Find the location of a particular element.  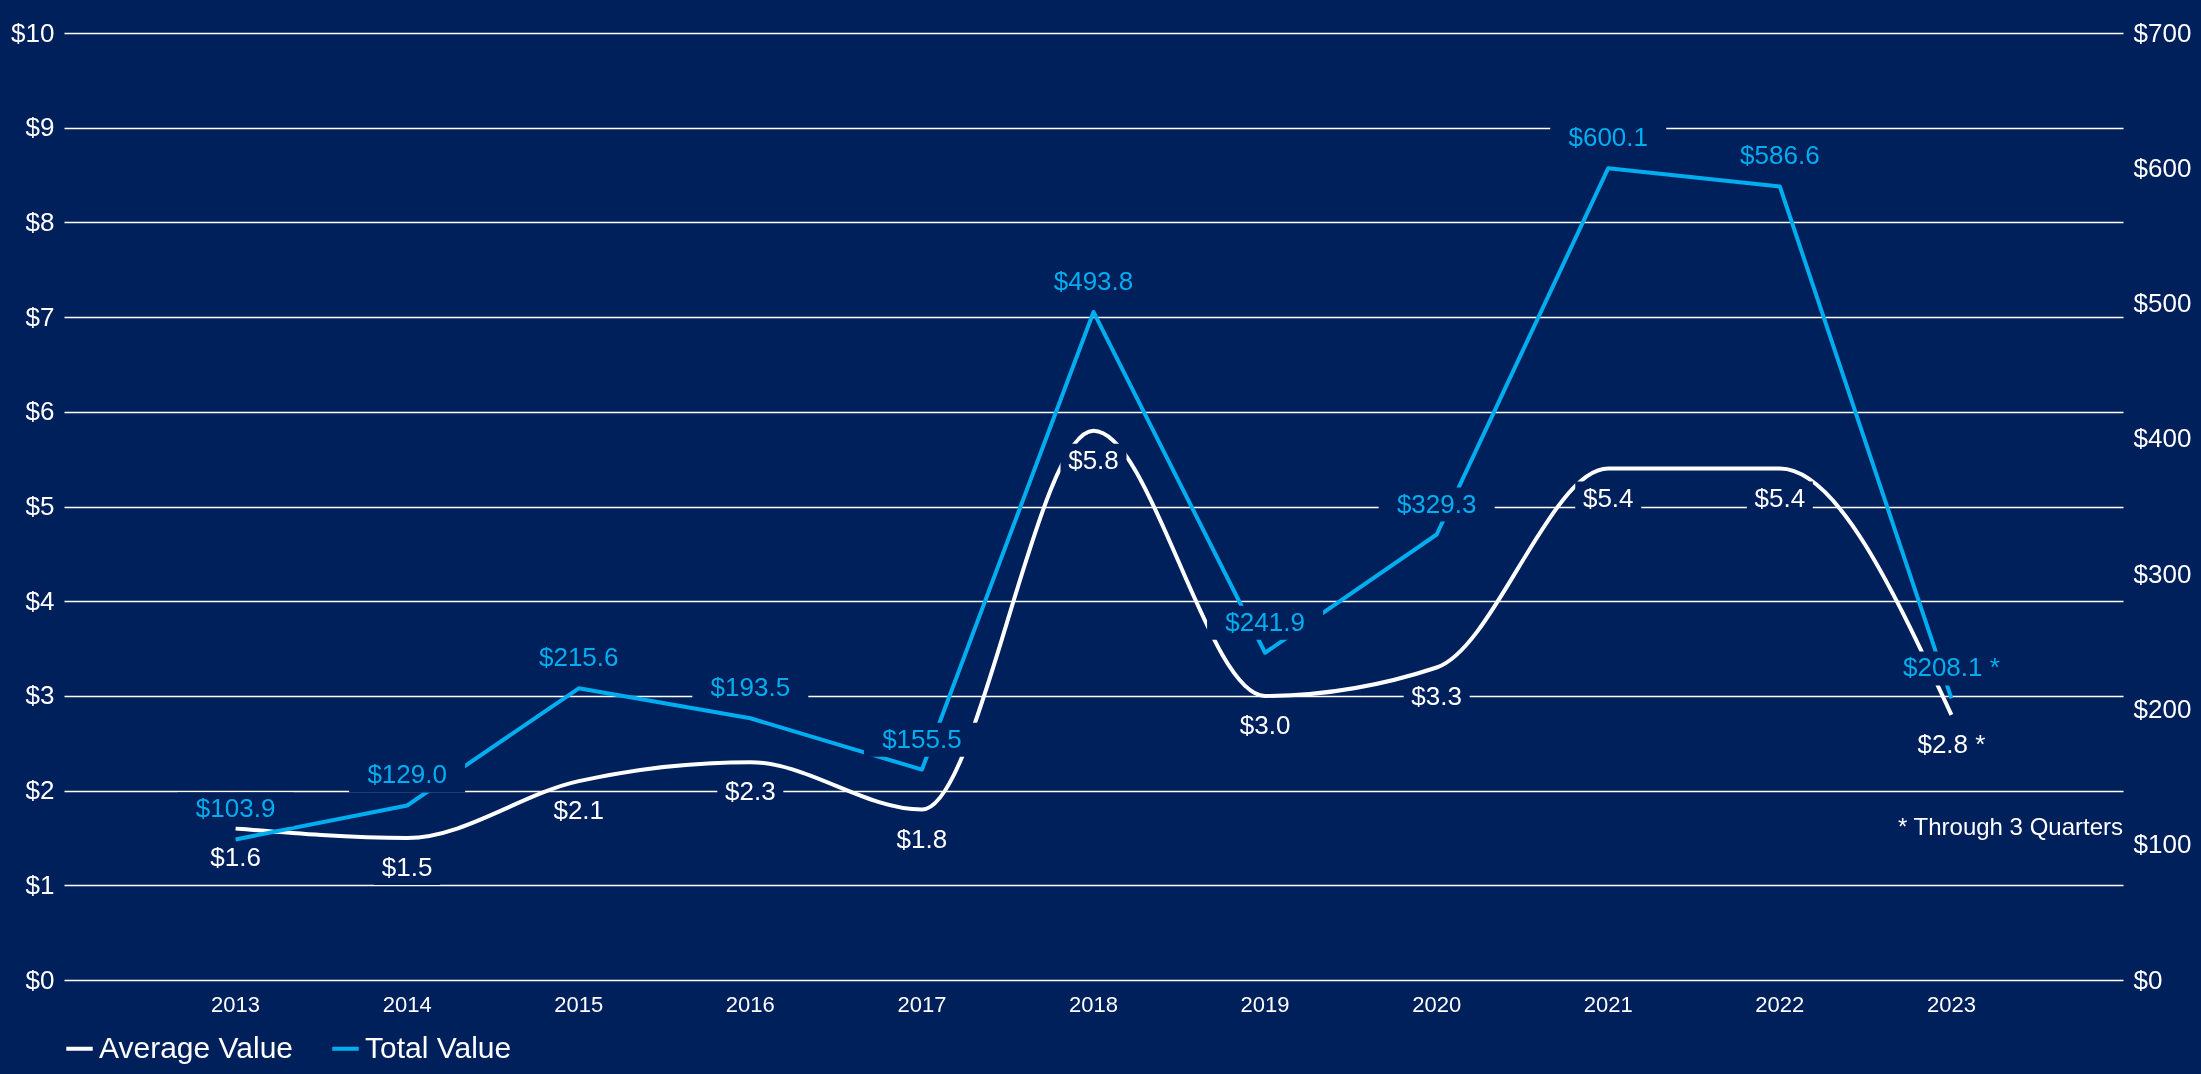

y-tick-label: $1 is located at coordinates (40, 884).